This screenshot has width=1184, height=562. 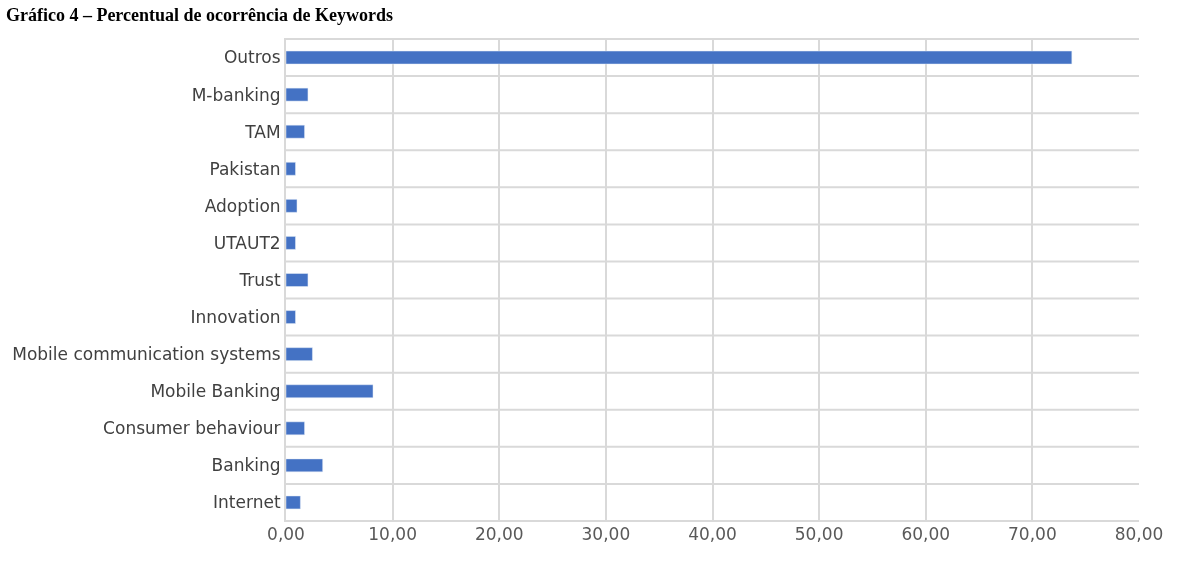 I want to click on y-tick-label: Consumer behaviour, so click(x=192, y=428).